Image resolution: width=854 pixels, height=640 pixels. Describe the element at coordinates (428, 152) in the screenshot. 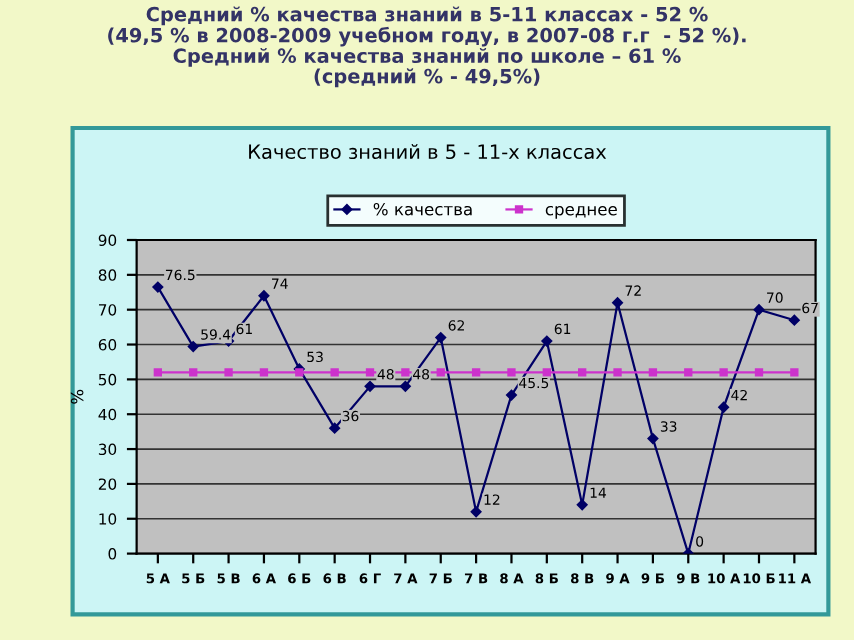

I see `chart-subtitle: Качество знаний в 5 - 11-х классах` at that location.